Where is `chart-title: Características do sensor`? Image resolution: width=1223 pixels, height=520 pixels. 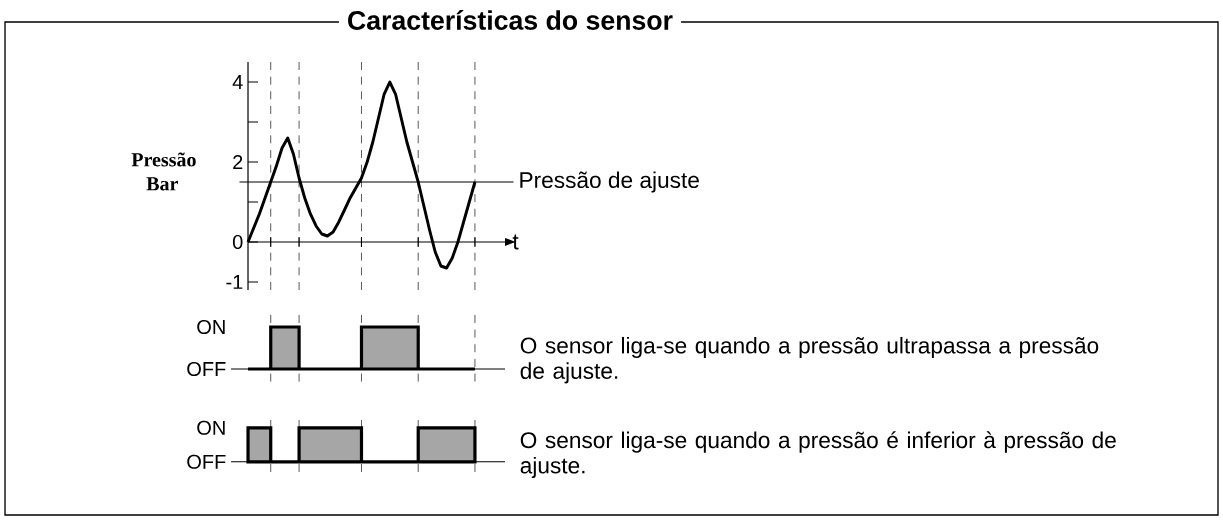 chart-title: Características do sensor is located at coordinates (510, 20).